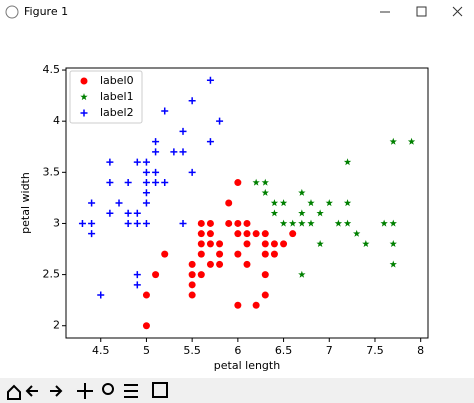  I want to click on x-tick-label: 5.5, so click(192, 350).